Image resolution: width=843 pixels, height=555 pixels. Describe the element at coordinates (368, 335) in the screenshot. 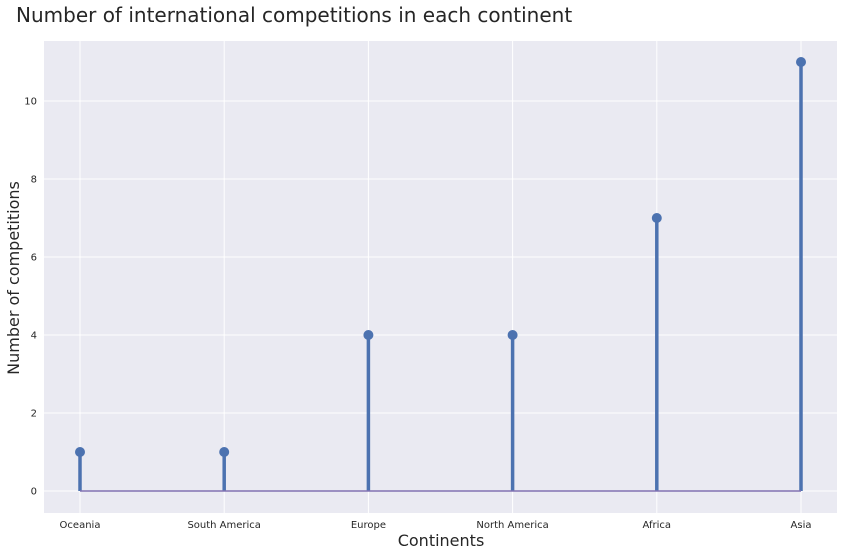

I see `marker-europe` at that location.